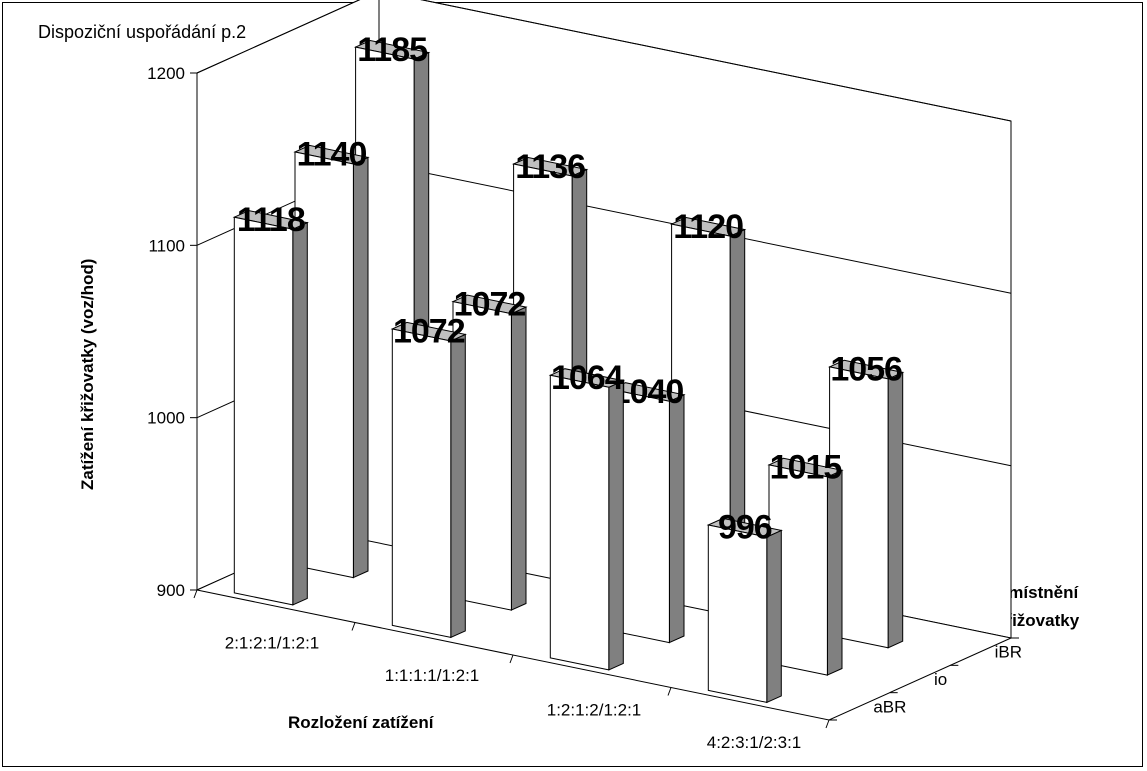  I want to click on data-label: 1118, so click(271, 220).